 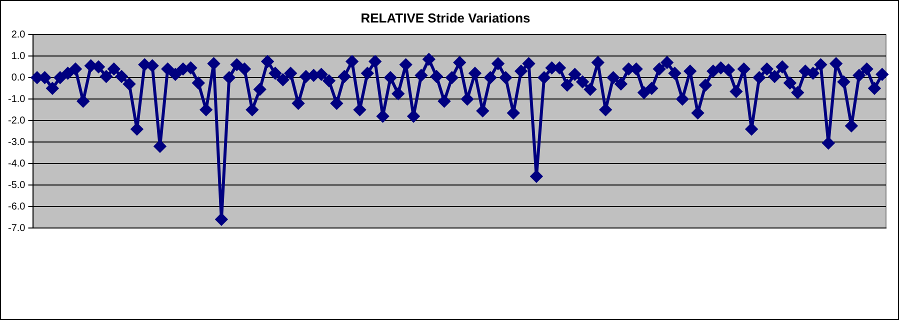 I want to click on y-tick-label: -4.0, so click(x=17, y=164).